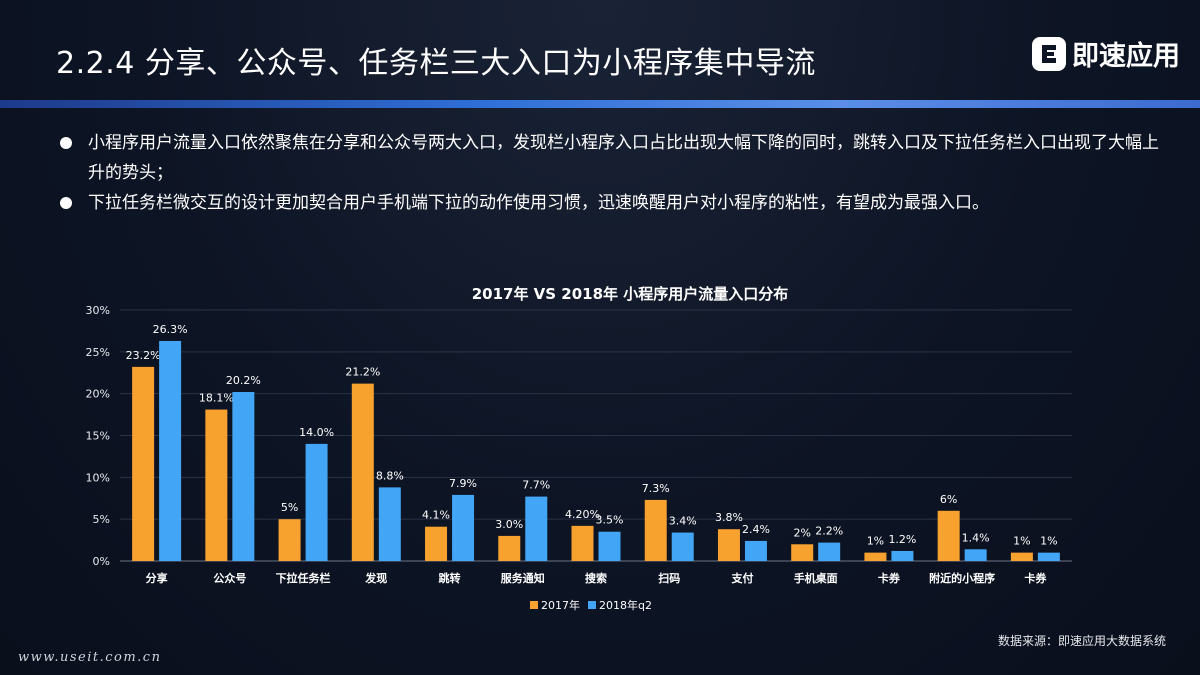 Image resolution: width=1200 pixels, height=675 pixels. Describe the element at coordinates (98, 352) in the screenshot. I see `y-tick-label: 25%` at that location.